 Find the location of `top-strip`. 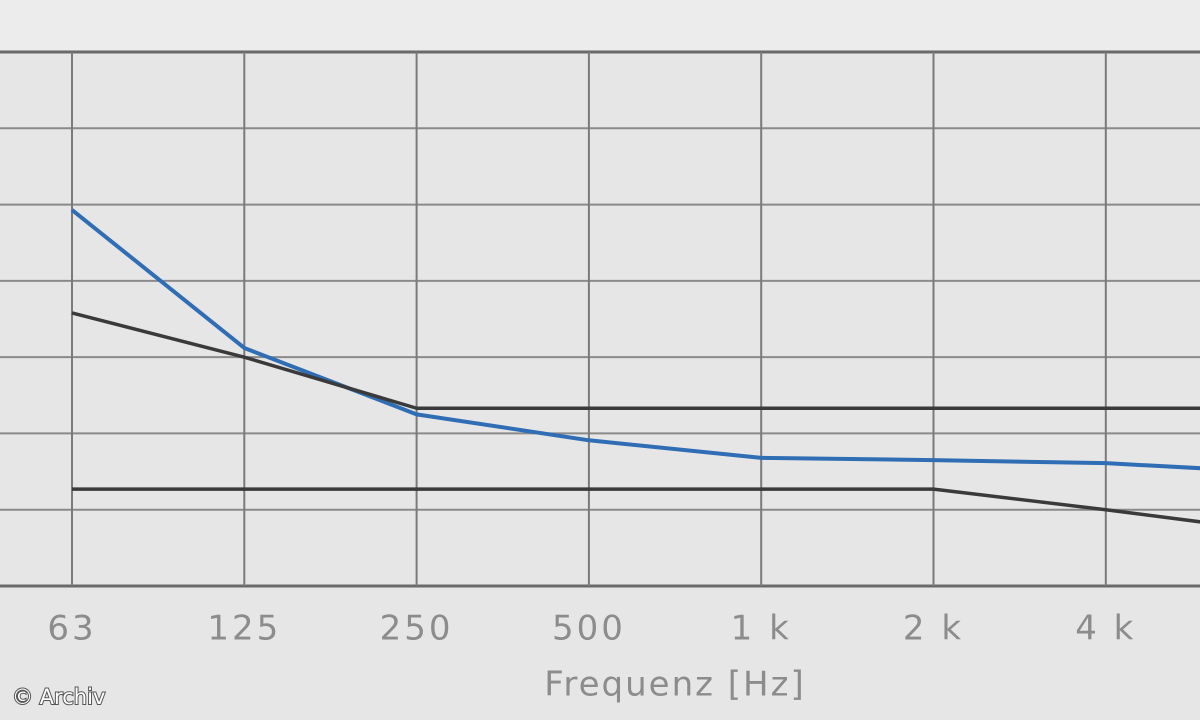

top-strip is located at coordinates (600, 25).